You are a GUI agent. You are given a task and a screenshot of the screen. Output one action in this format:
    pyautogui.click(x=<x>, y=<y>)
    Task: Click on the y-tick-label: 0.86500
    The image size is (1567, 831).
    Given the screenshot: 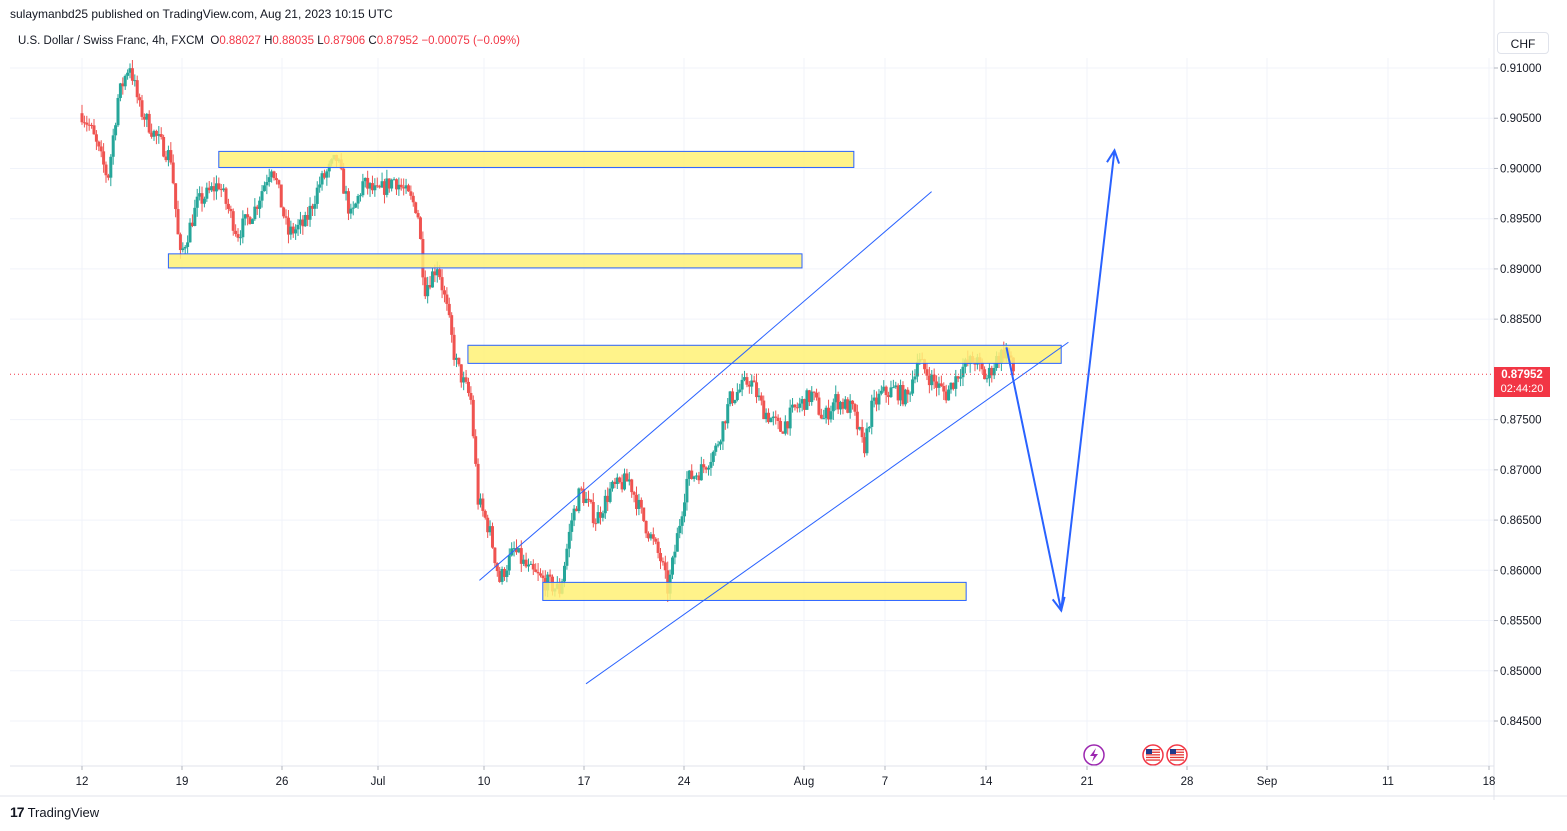 What is the action you would take?
    pyautogui.click(x=1521, y=521)
    